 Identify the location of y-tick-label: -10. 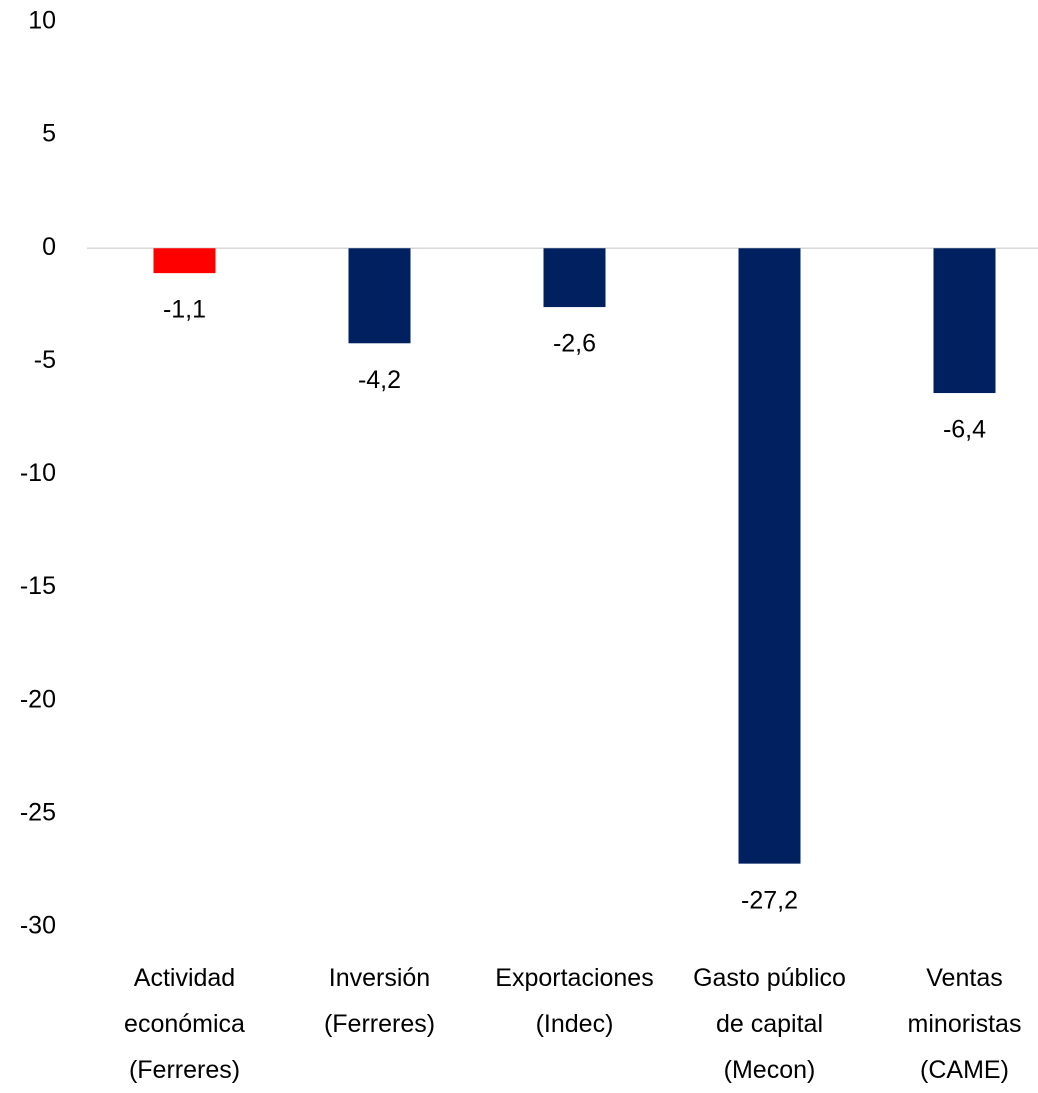
(38, 473).